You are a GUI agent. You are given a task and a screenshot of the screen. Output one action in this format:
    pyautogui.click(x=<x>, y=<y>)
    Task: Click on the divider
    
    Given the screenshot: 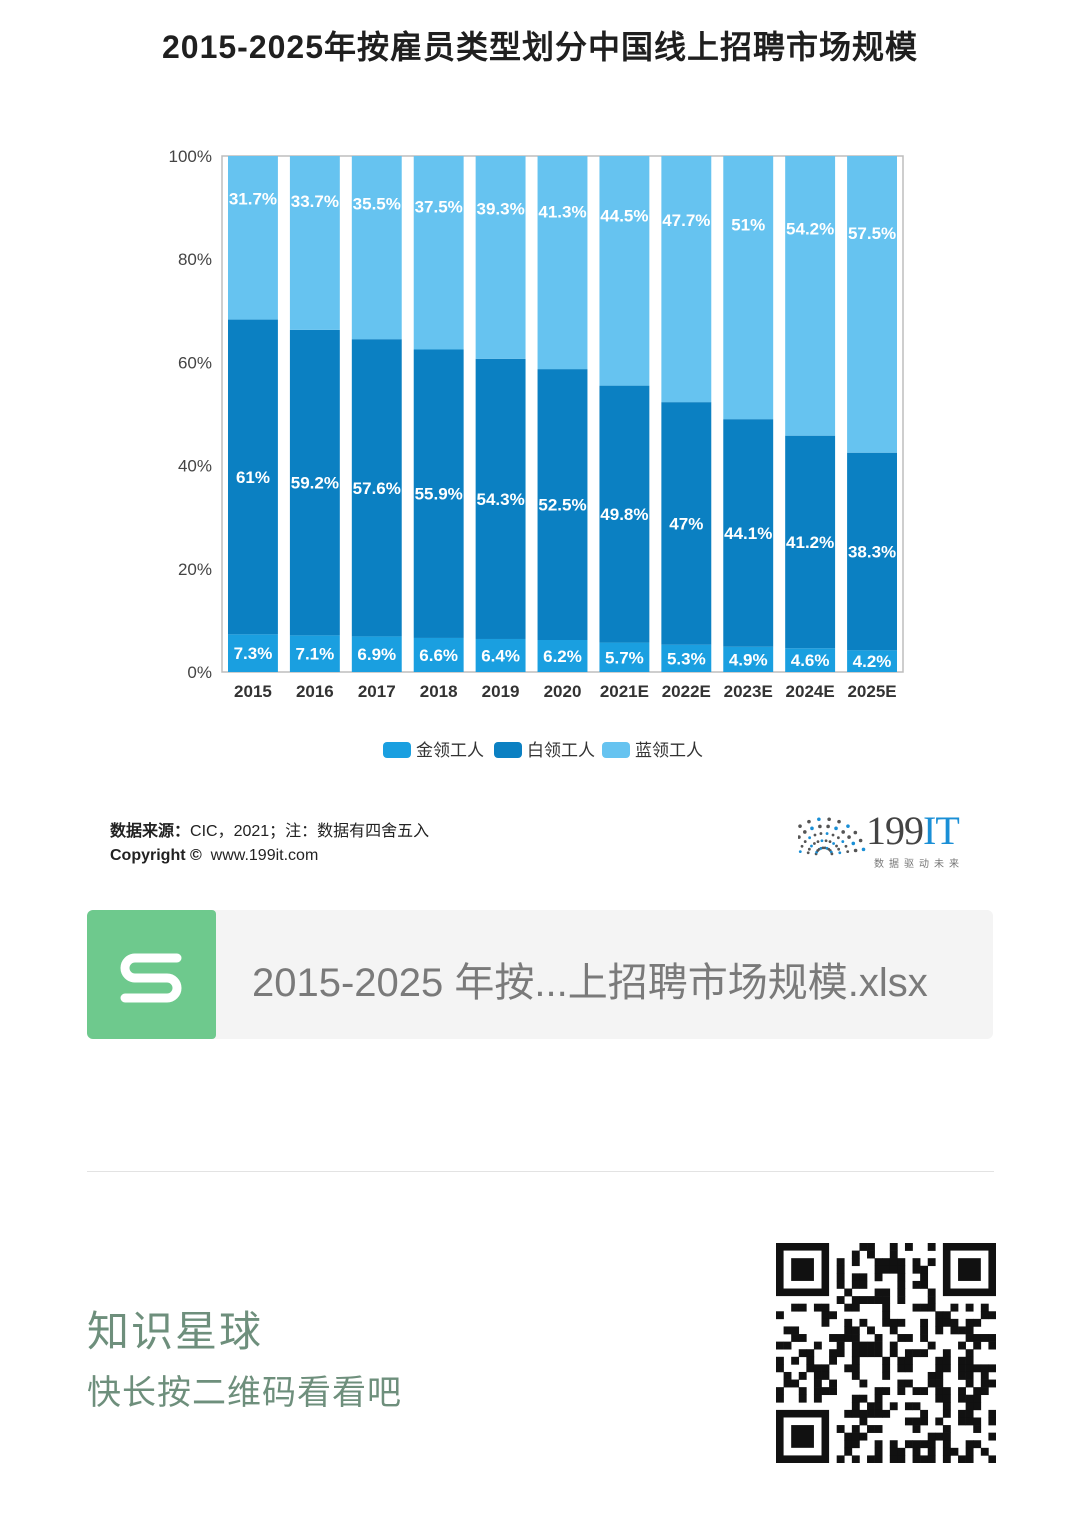 What is the action you would take?
    pyautogui.click(x=540, y=1171)
    